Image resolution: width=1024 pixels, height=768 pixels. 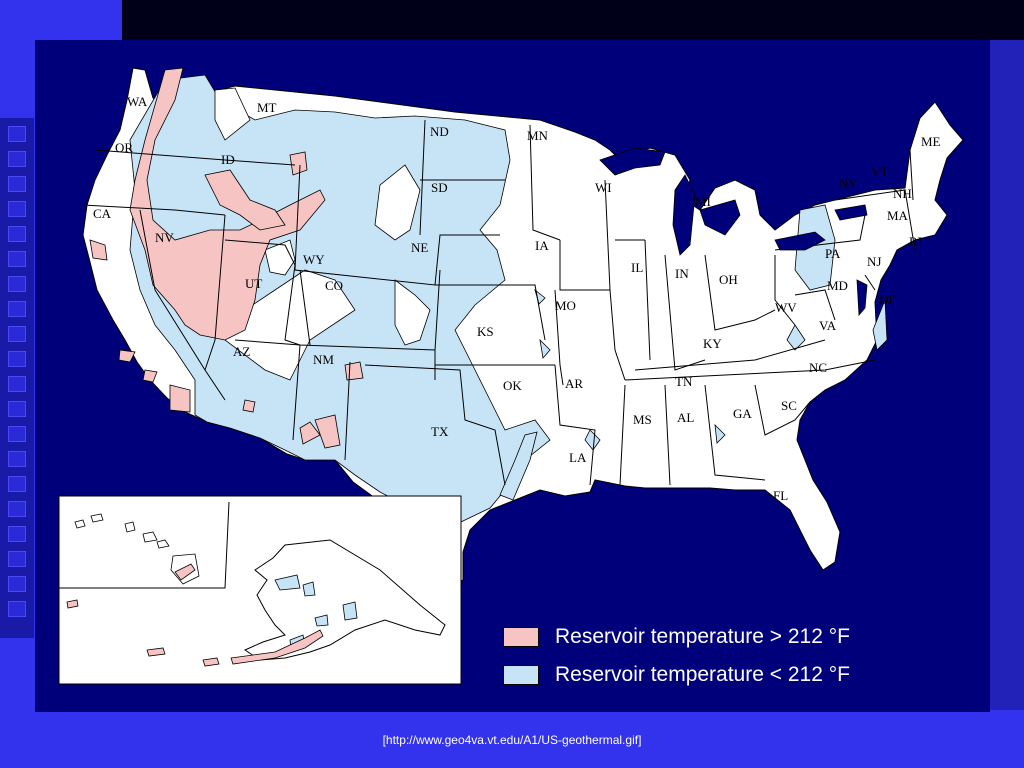 What do you see at coordinates (277, 647) in the screenshot?
I see `alaska-high-temp` at bounding box center [277, 647].